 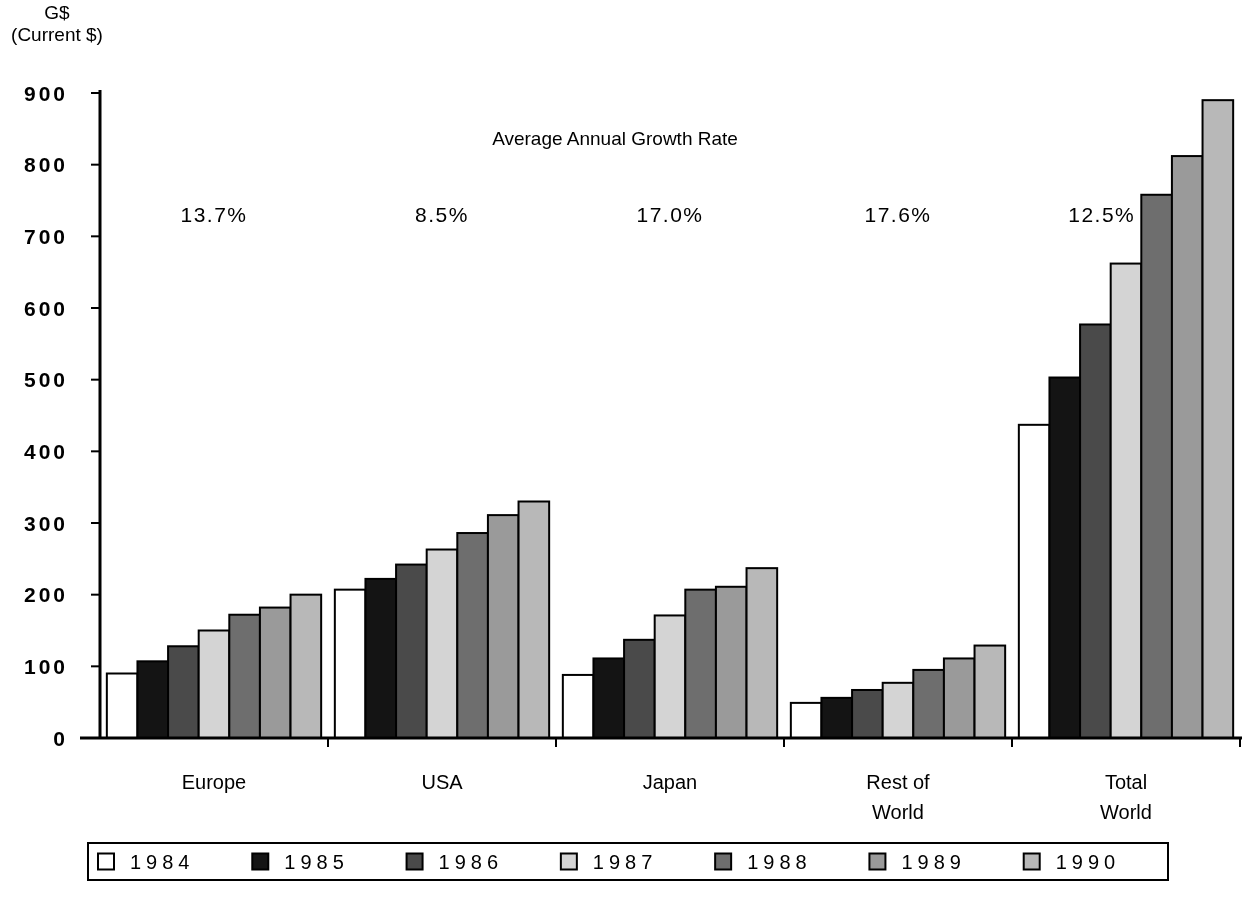 What do you see at coordinates (45, 165) in the screenshot?
I see `y-tick-label: 800` at bounding box center [45, 165].